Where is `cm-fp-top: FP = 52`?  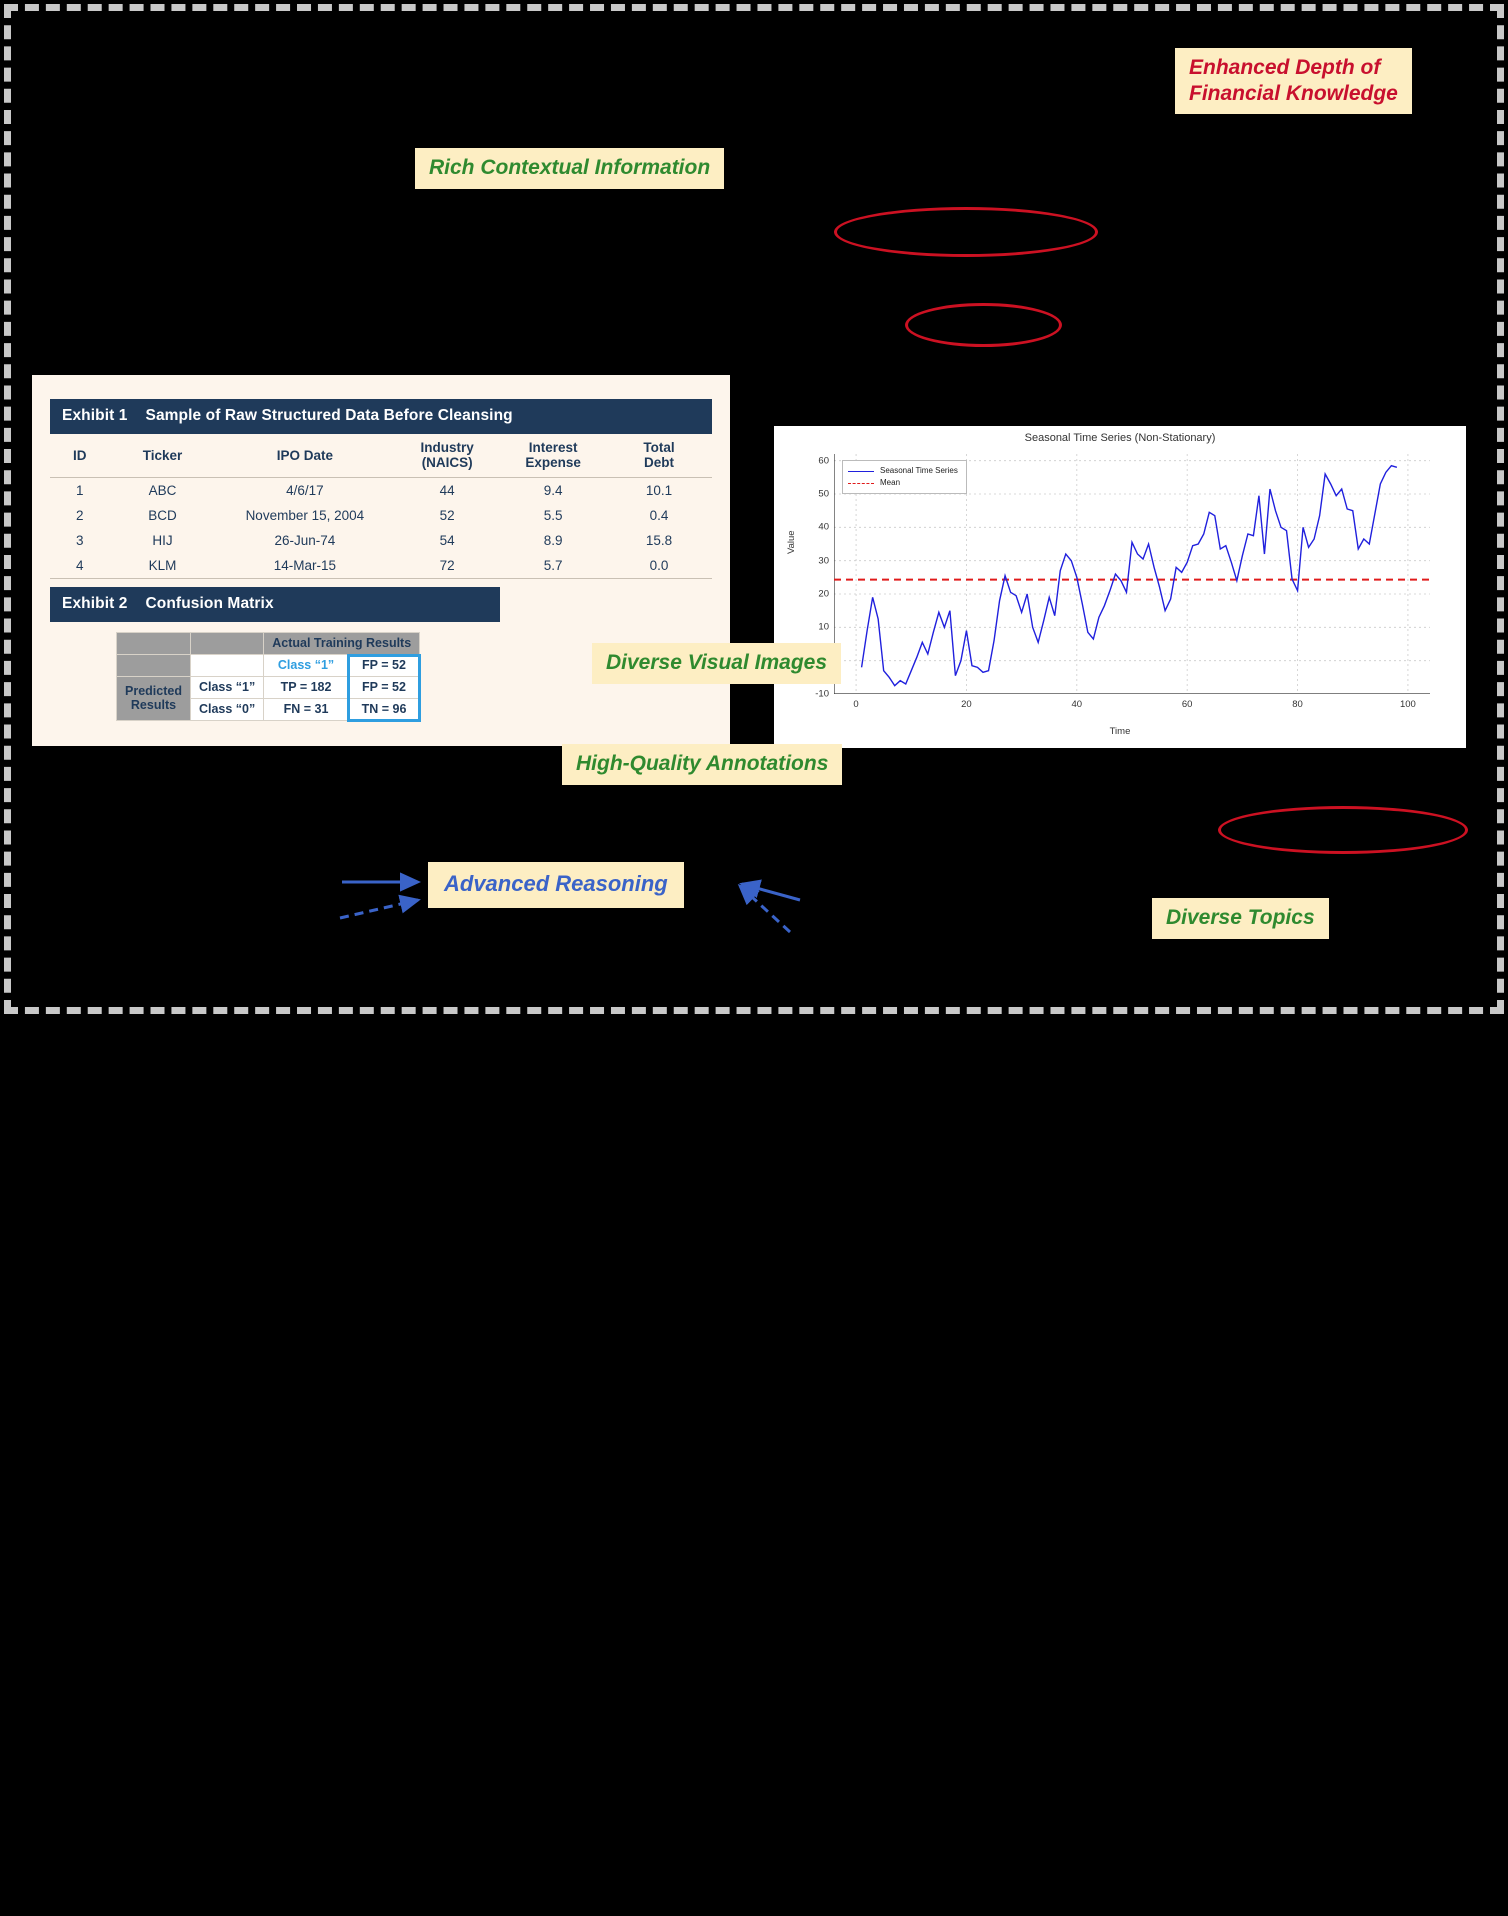 cm-fp-top: FP = 52 is located at coordinates (384, 665).